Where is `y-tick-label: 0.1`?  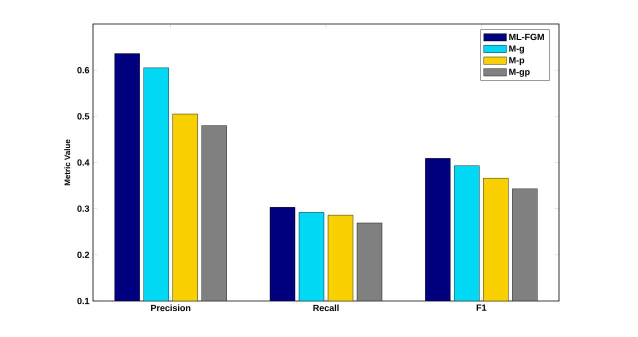
y-tick-label: 0.1 is located at coordinates (83, 301).